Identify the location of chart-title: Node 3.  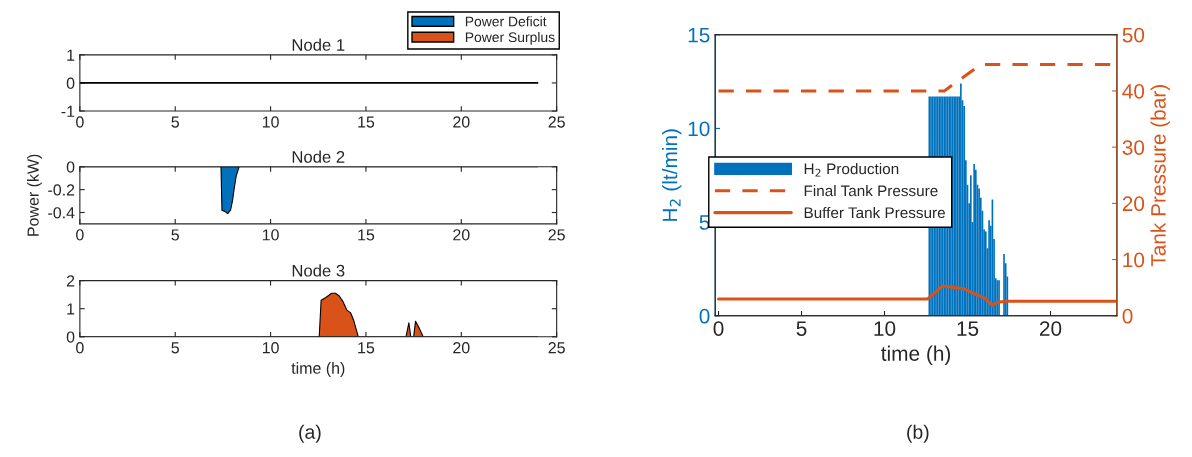
(318, 270).